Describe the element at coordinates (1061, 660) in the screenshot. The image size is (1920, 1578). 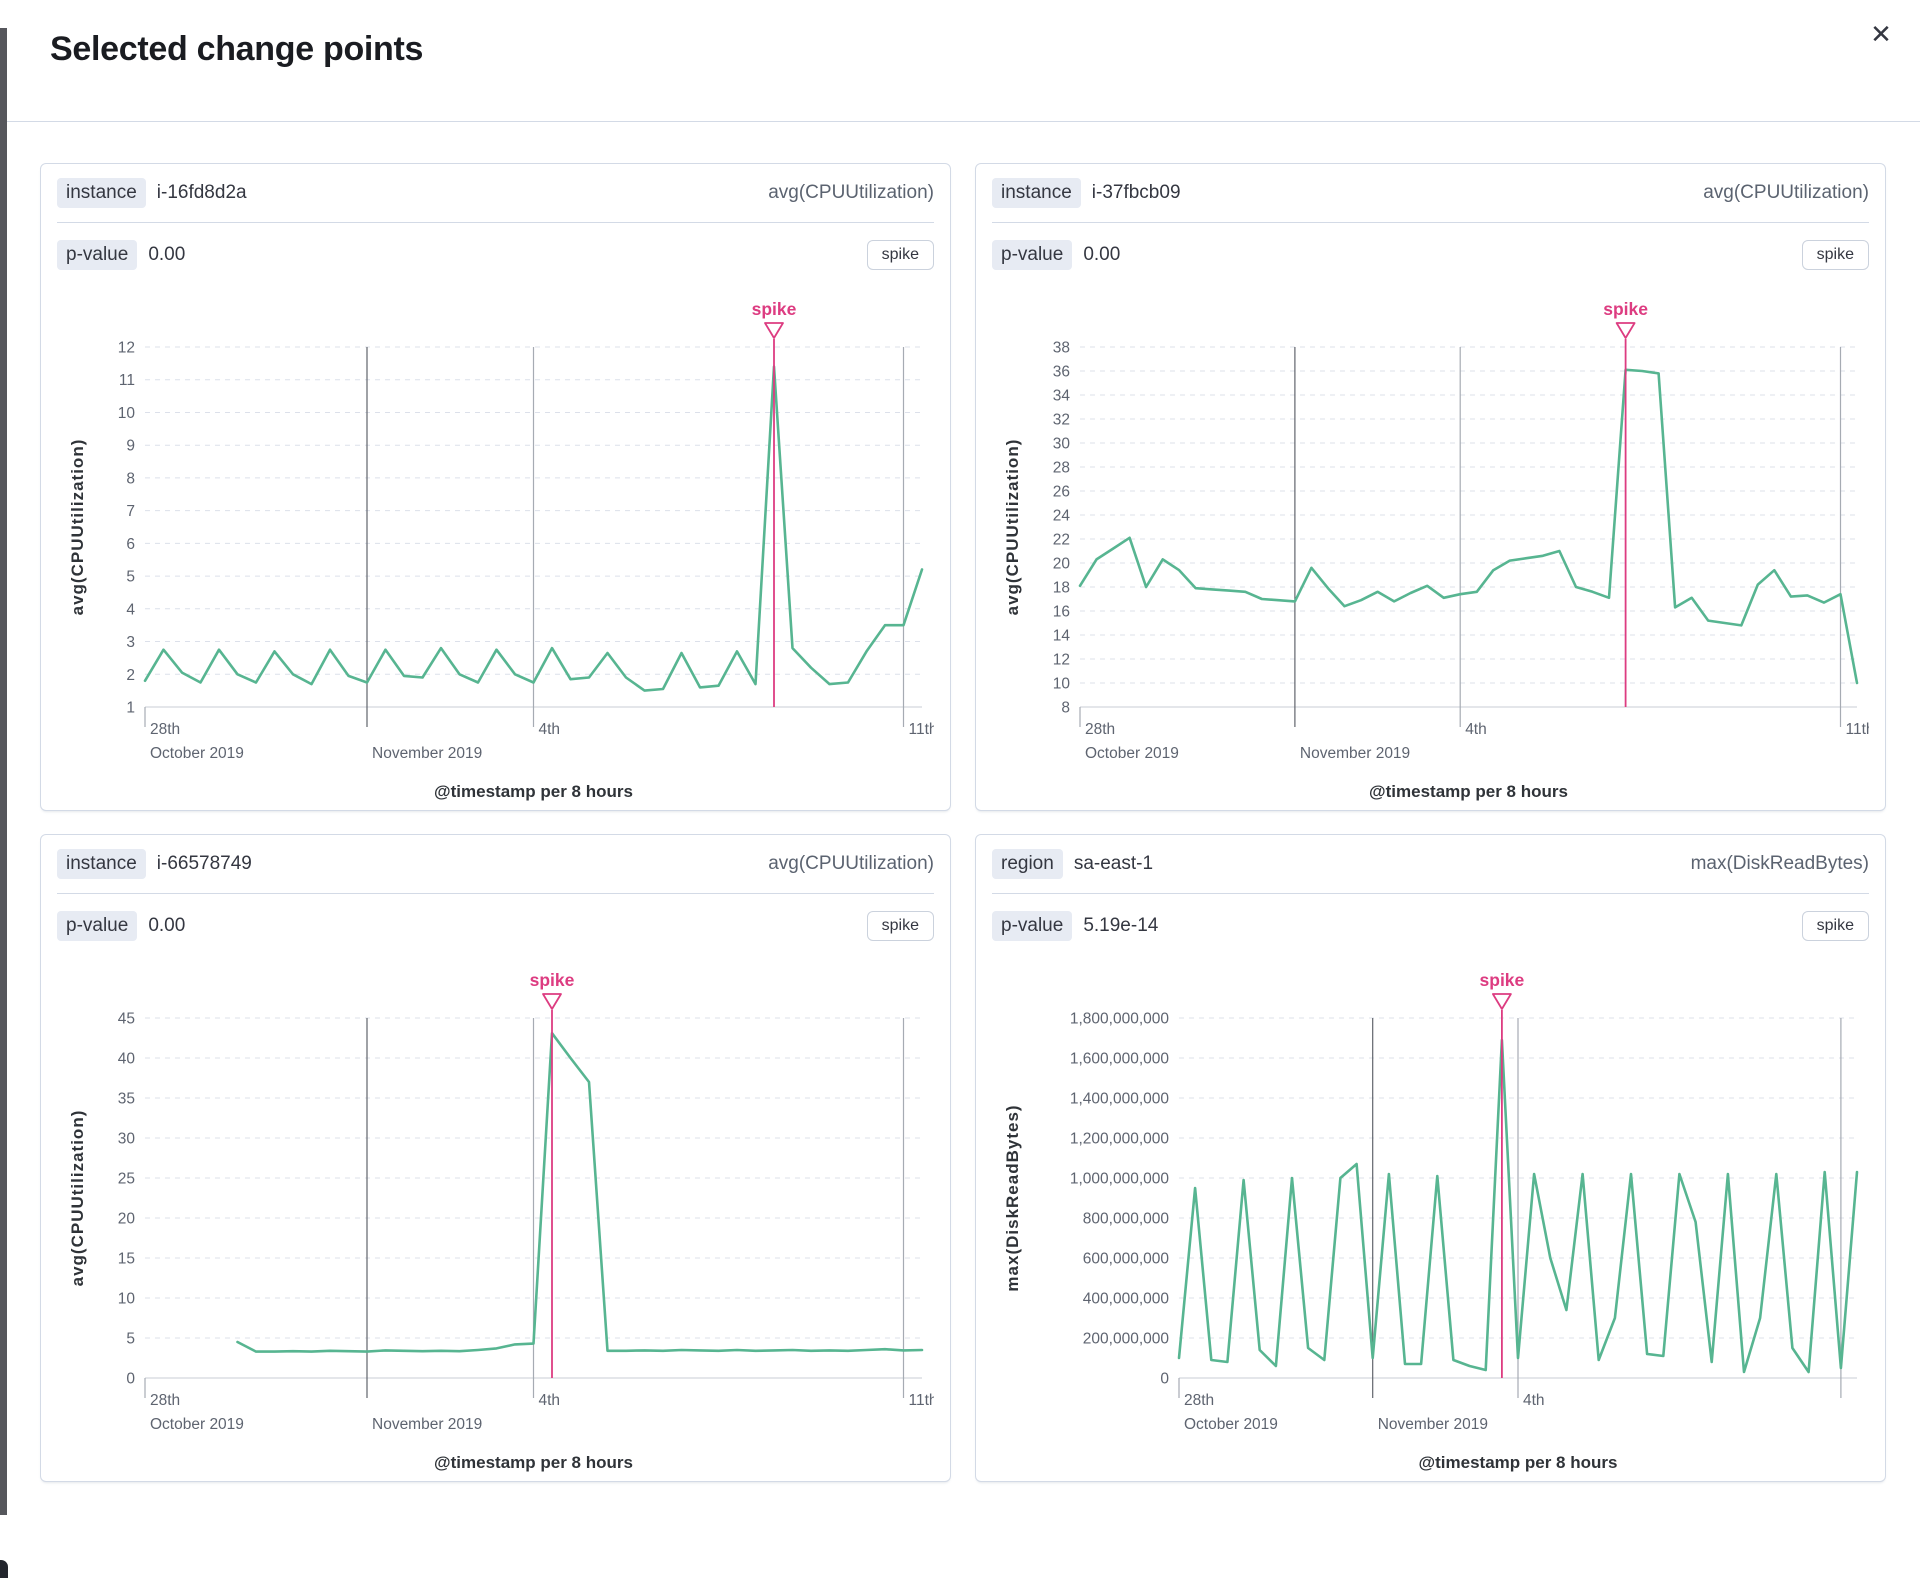
I see `svg-text: 12` at that location.